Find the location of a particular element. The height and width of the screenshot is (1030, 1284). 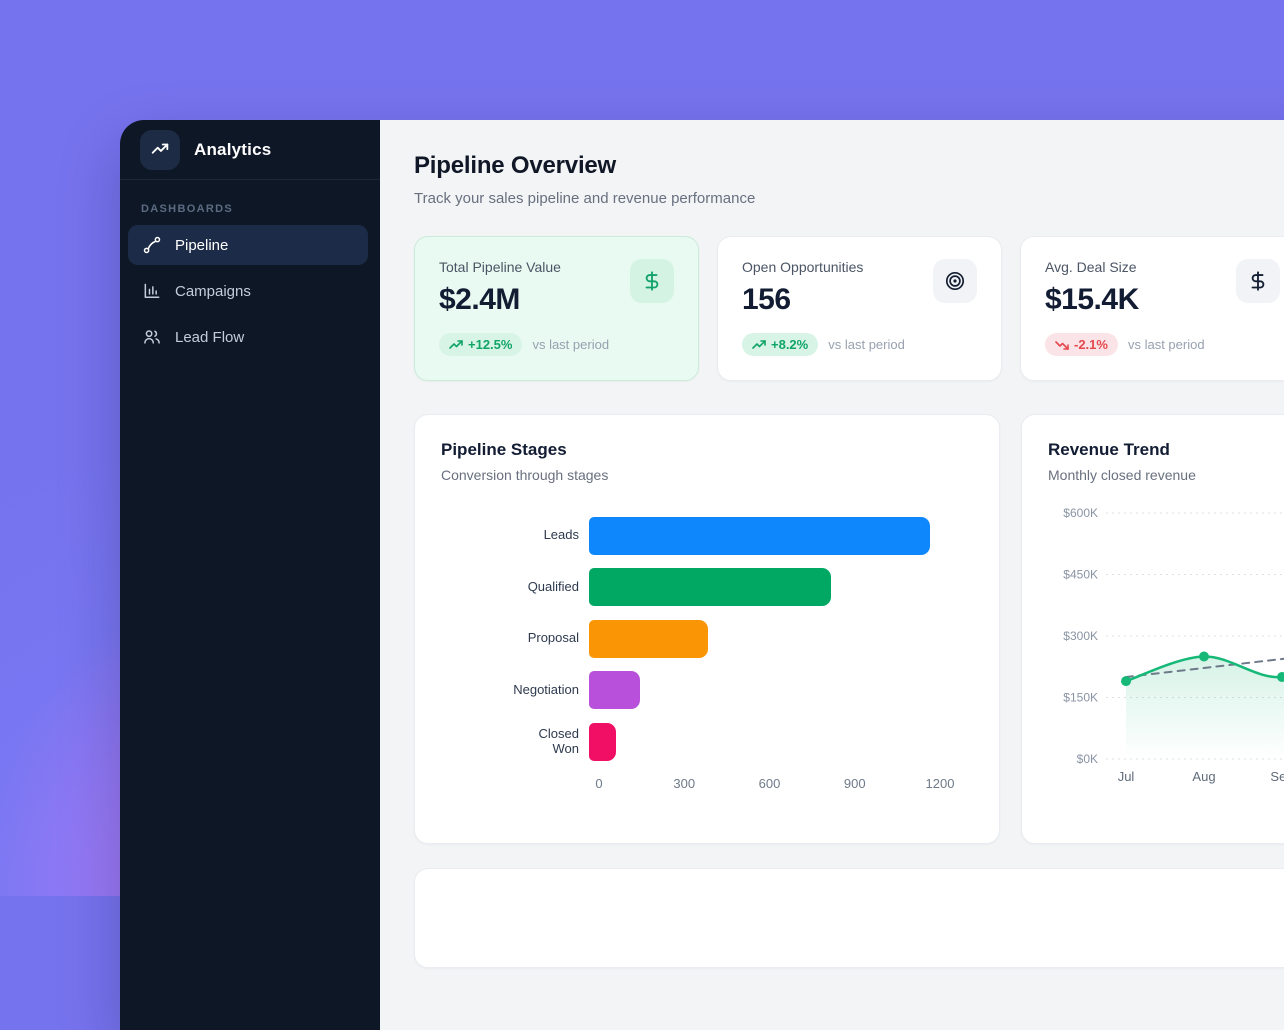

delta-badge: -2.1% is located at coordinates (1081, 344).